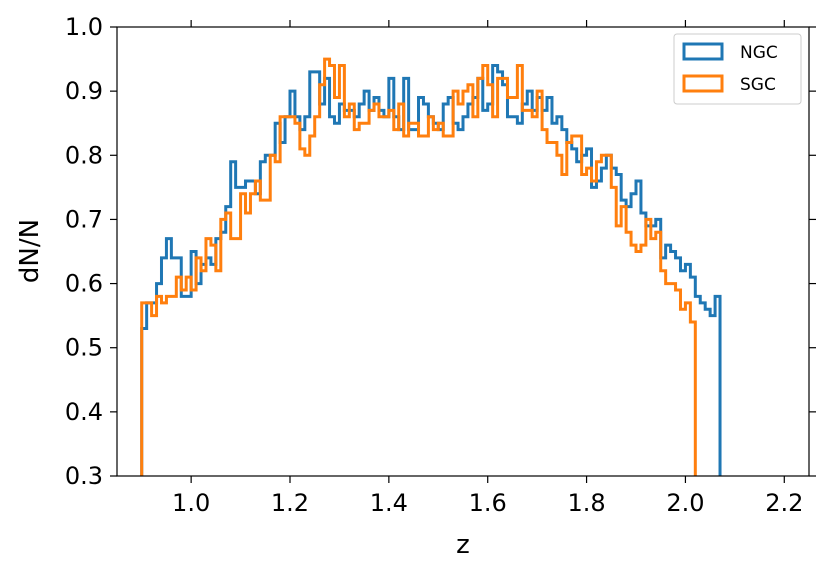 This screenshot has height=573, width=831. Describe the element at coordinates (84, 348) in the screenshot. I see `y-tick-label: 0.5` at that location.